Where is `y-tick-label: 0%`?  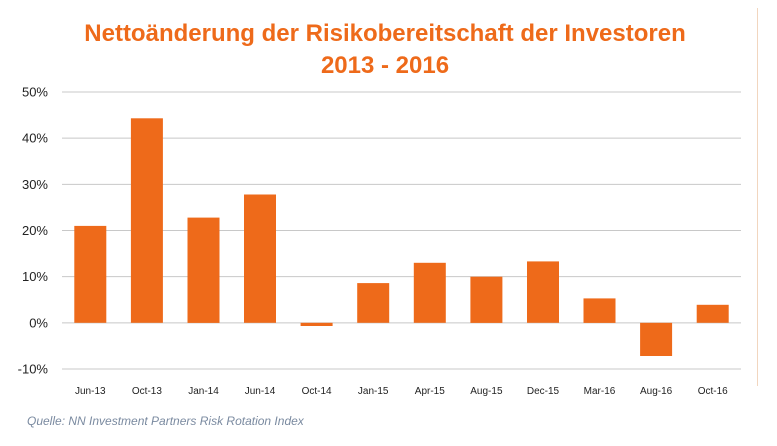 y-tick-label: 0% is located at coordinates (38, 322).